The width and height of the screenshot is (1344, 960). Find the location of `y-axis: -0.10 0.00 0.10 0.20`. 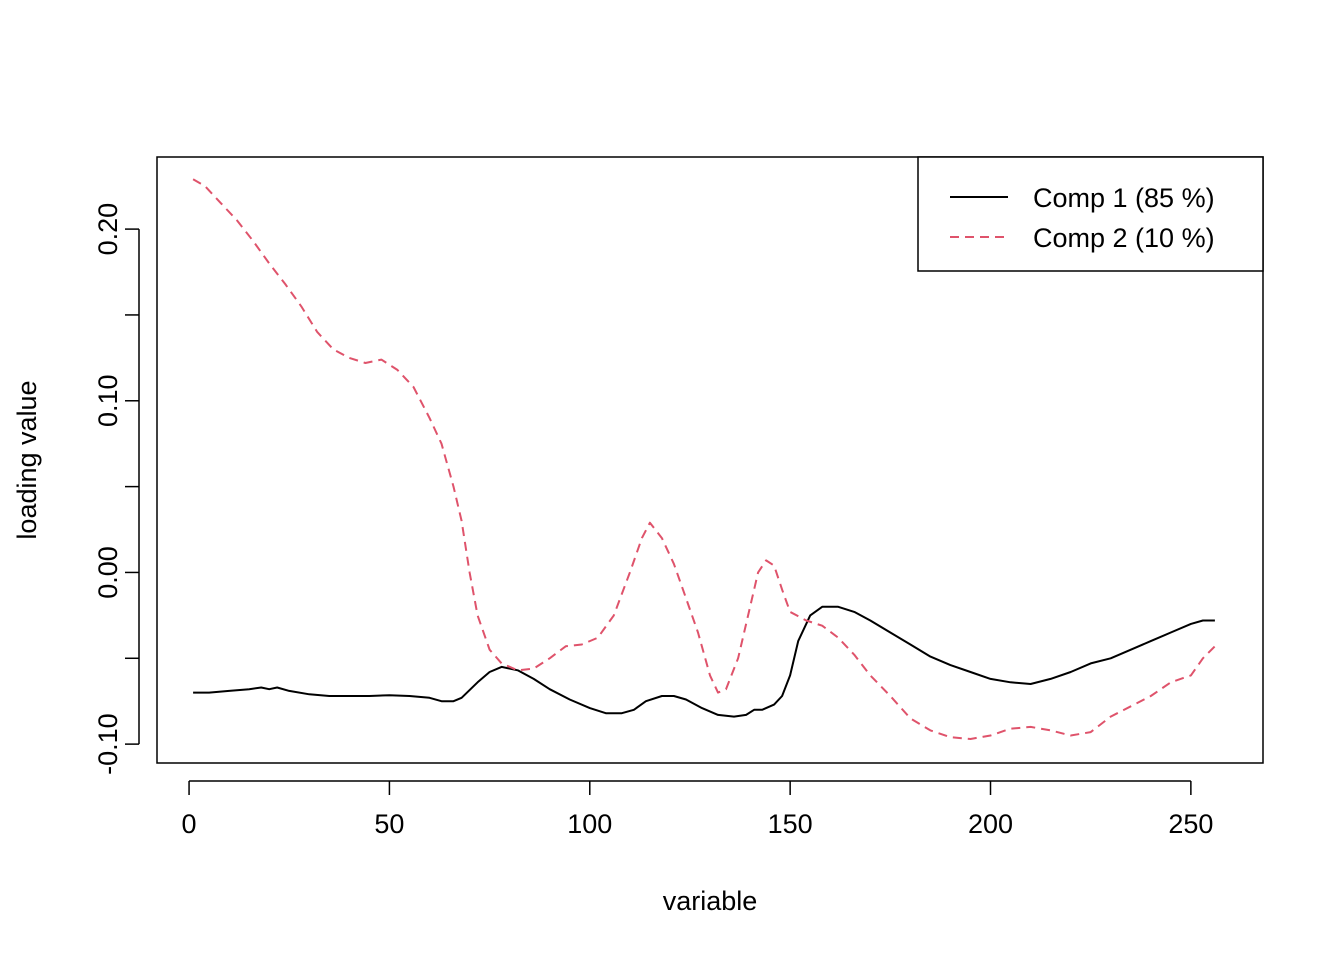

y-axis: -0.10 0.00 0.10 0.20 is located at coordinates (116, 489).